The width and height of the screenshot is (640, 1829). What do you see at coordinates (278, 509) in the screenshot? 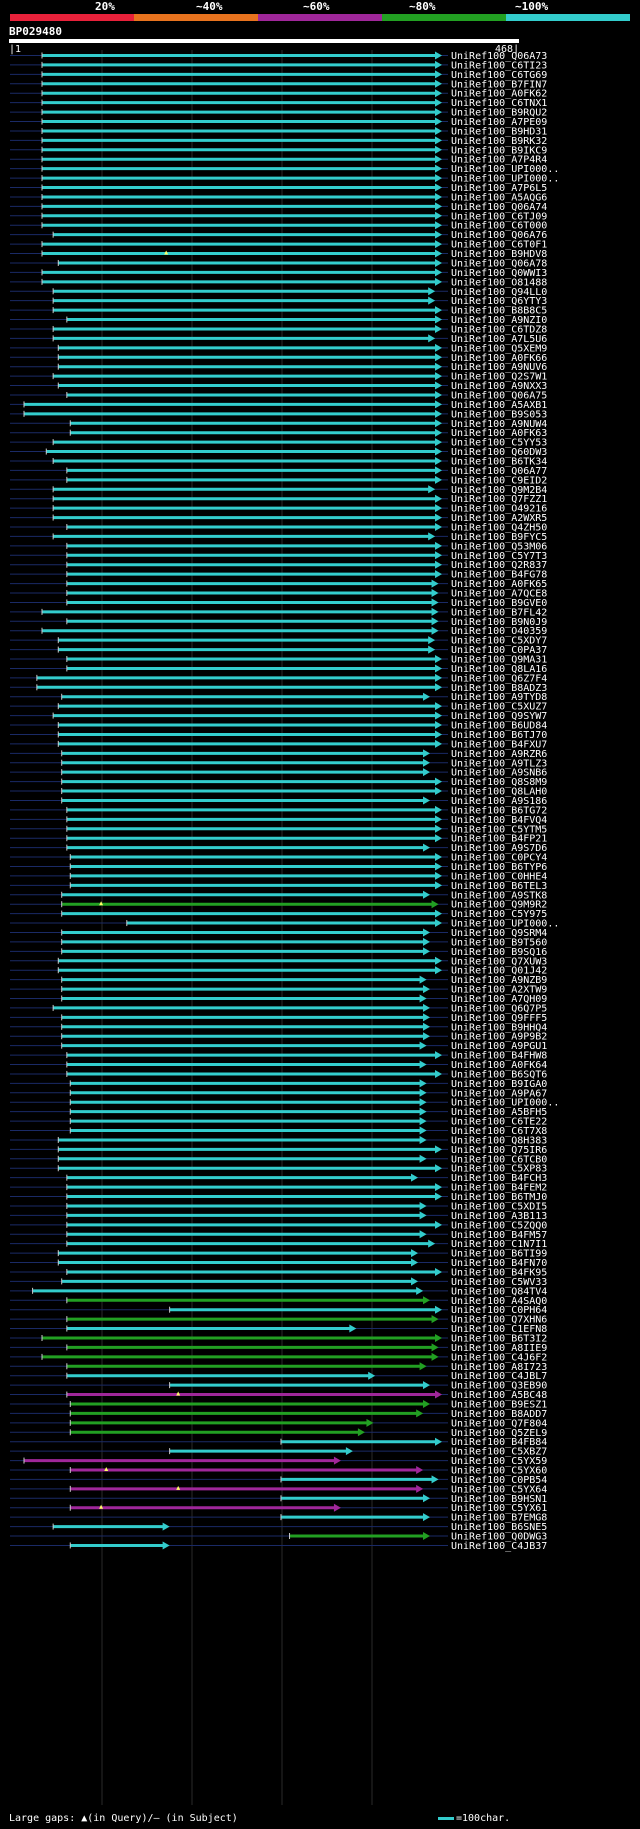
I see `hit-row: UniRef100_O49216` at bounding box center [278, 509].